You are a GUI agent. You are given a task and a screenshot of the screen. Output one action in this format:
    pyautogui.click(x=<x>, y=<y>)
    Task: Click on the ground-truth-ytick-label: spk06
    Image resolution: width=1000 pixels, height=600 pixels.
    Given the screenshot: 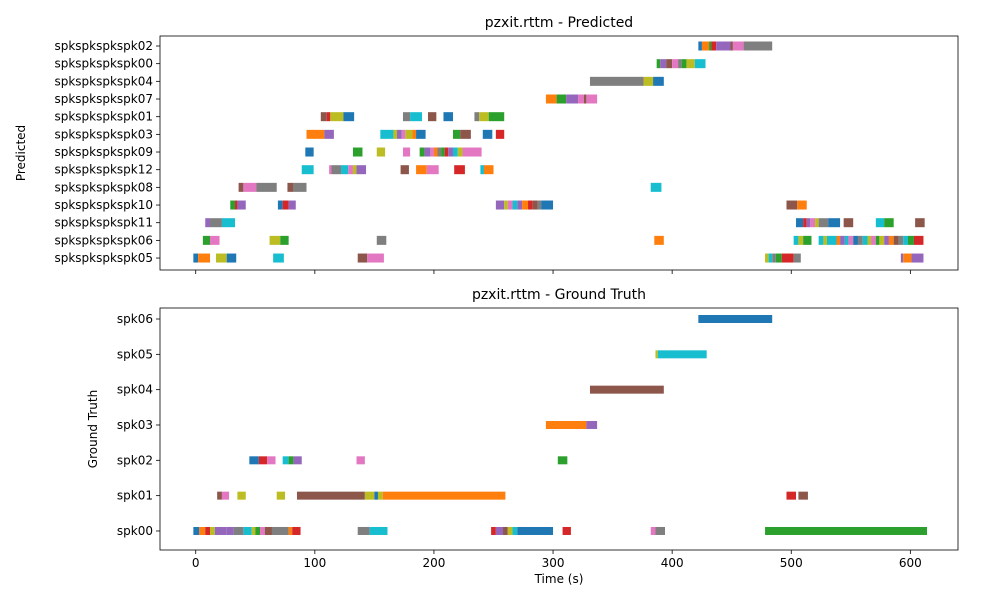 What is the action you would take?
    pyautogui.click(x=135, y=319)
    